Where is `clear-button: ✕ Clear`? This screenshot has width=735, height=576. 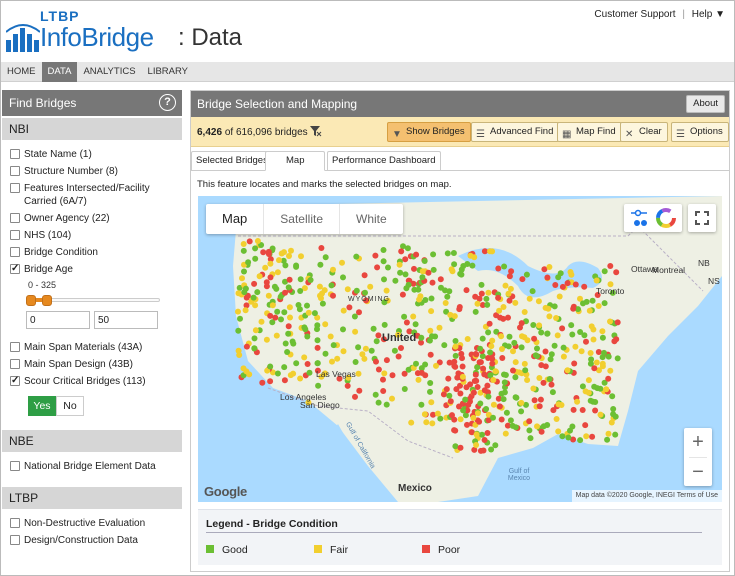 clear-button: ✕ Clear is located at coordinates (644, 132).